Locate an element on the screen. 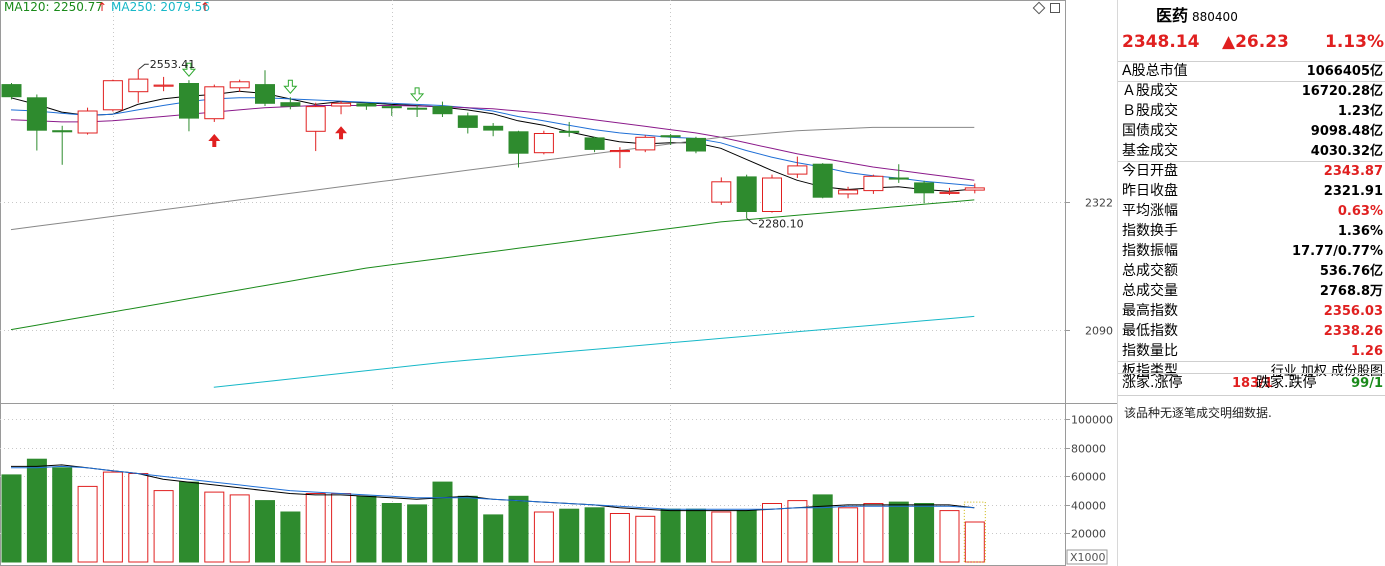 The image size is (1385, 566). stat-row: 最低指数 2338.26 is located at coordinates (1251, 331).